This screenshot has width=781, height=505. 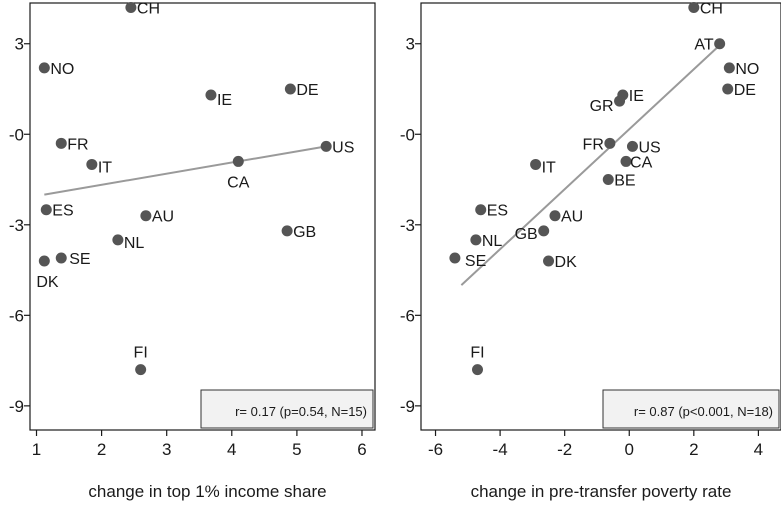 I want to click on data-point-be, so click(x=608, y=180).